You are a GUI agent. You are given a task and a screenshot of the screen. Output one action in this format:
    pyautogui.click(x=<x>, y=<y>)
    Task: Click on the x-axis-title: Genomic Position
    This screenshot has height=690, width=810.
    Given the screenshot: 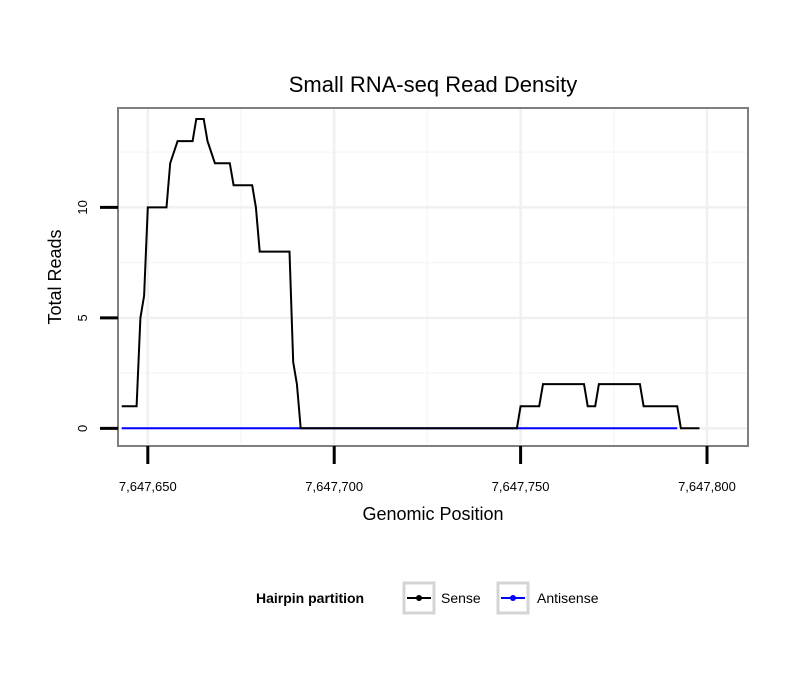 What is the action you would take?
    pyautogui.click(x=432, y=514)
    